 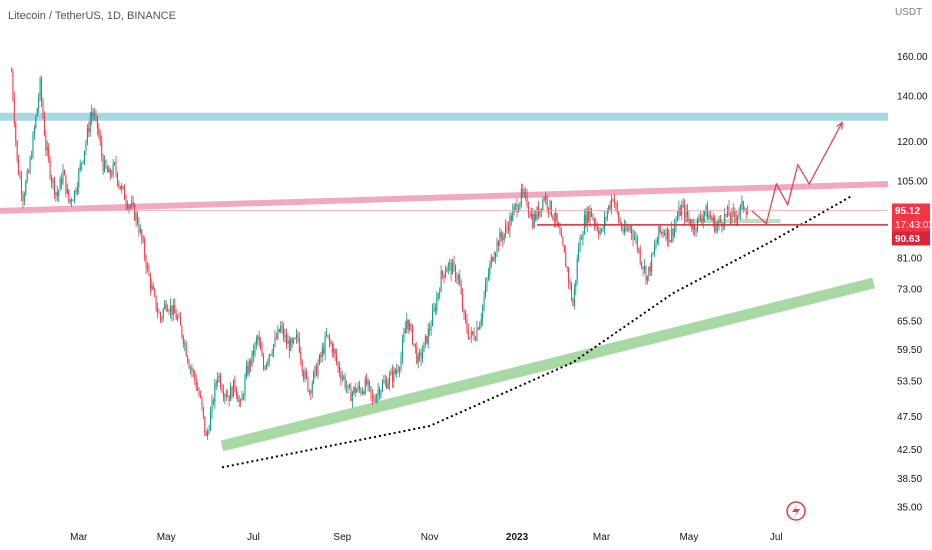 What do you see at coordinates (909, 479) in the screenshot?
I see `y-tick-label: 38.50` at bounding box center [909, 479].